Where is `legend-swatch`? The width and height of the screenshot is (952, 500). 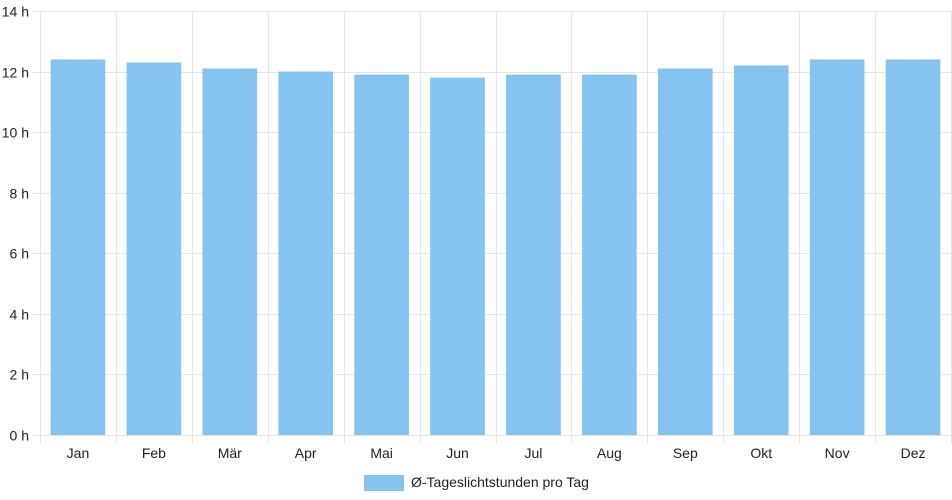 legend-swatch is located at coordinates (384, 483).